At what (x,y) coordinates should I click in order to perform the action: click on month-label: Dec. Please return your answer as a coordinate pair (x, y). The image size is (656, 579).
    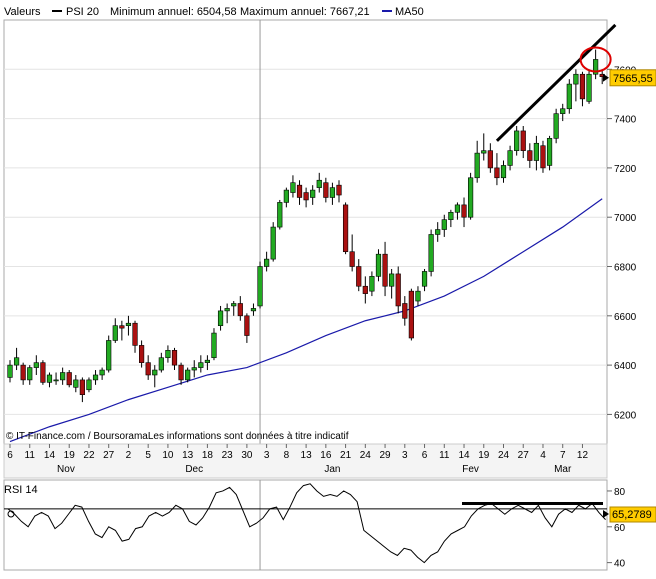
    Looking at the image, I should click on (194, 469).